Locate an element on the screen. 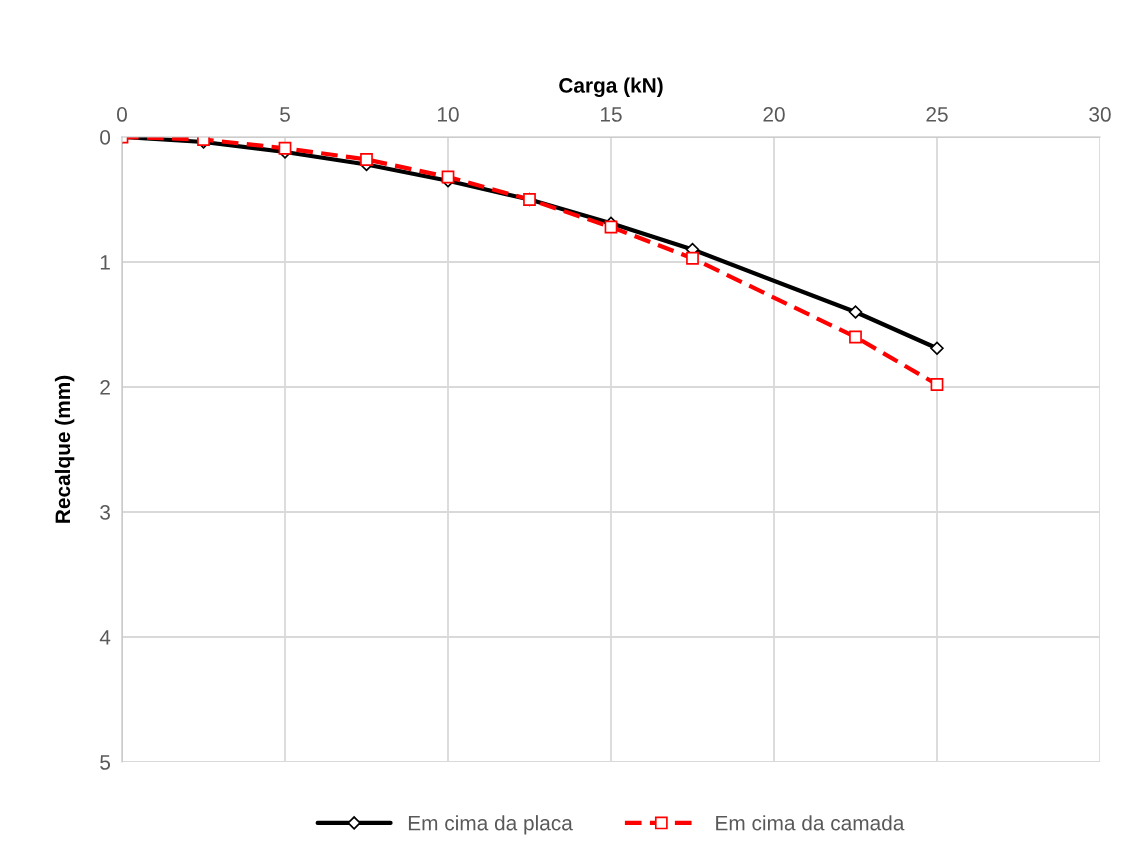  legend-label: Em cima da camada is located at coordinates (810, 823).